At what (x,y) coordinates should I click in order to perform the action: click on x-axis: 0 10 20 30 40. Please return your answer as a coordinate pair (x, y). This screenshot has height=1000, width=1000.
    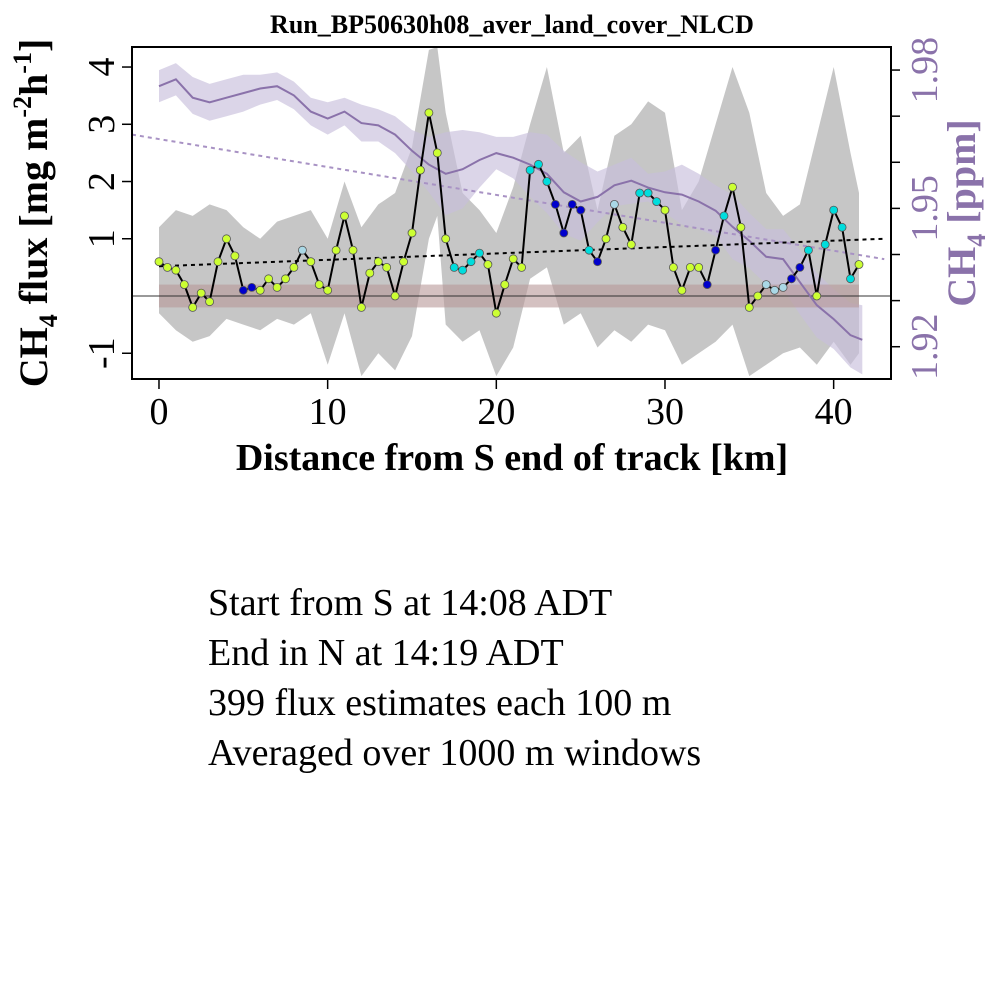
    Looking at the image, I should click on (501, 406).